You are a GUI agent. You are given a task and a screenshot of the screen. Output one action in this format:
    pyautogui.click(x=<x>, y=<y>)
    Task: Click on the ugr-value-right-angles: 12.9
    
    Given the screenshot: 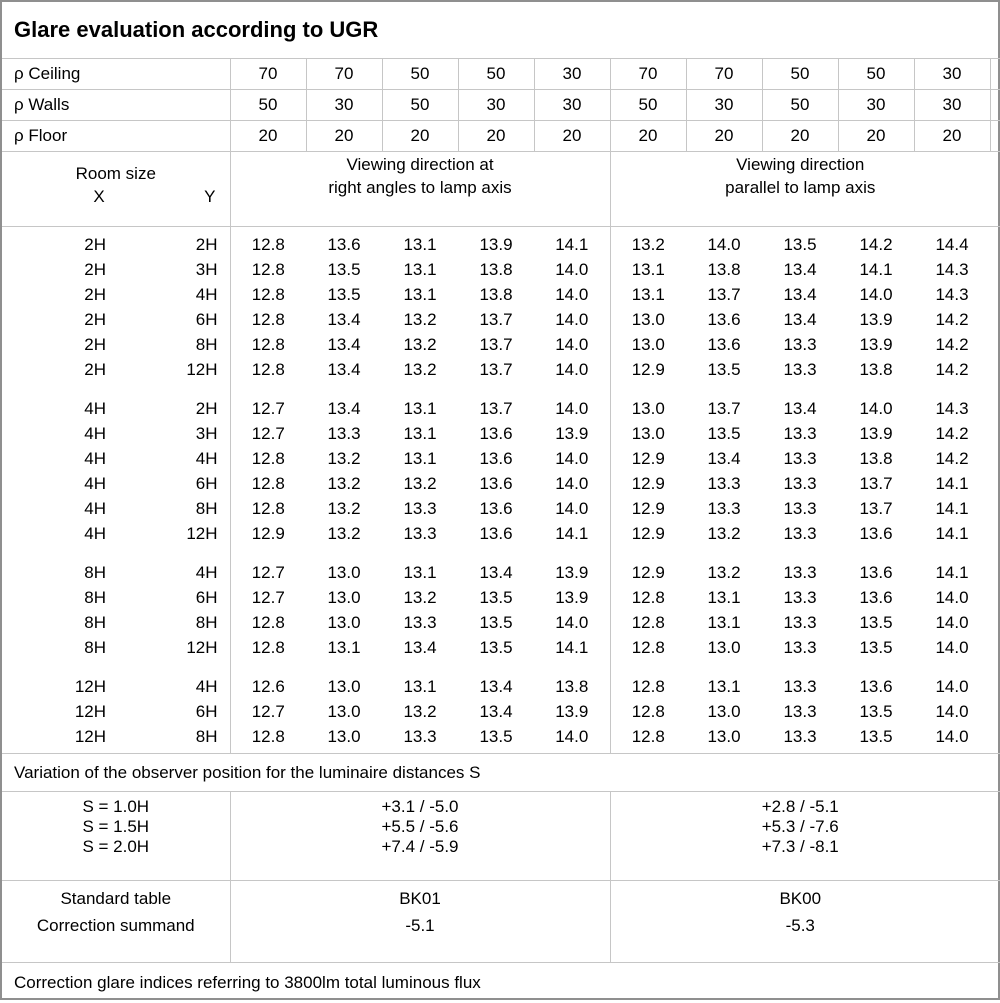 What is the action you would take?
    pyautogui.click(x=268, y=534)
    